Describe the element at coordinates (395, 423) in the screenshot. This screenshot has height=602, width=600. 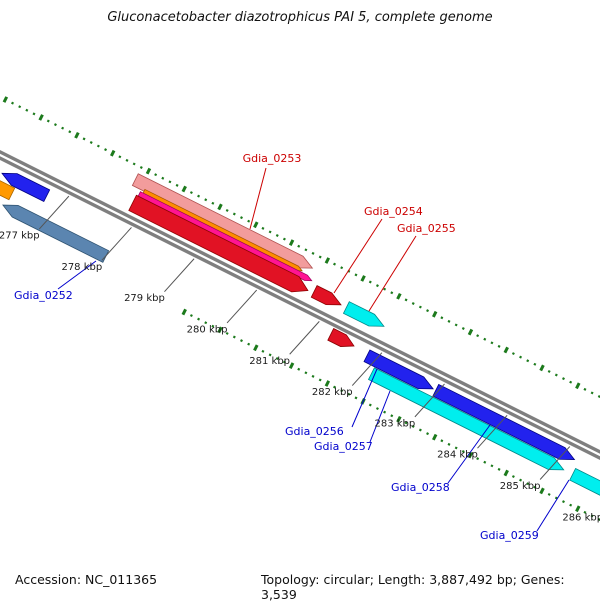
I see `scale-label-283-kbp: 283 kbp` at that location.